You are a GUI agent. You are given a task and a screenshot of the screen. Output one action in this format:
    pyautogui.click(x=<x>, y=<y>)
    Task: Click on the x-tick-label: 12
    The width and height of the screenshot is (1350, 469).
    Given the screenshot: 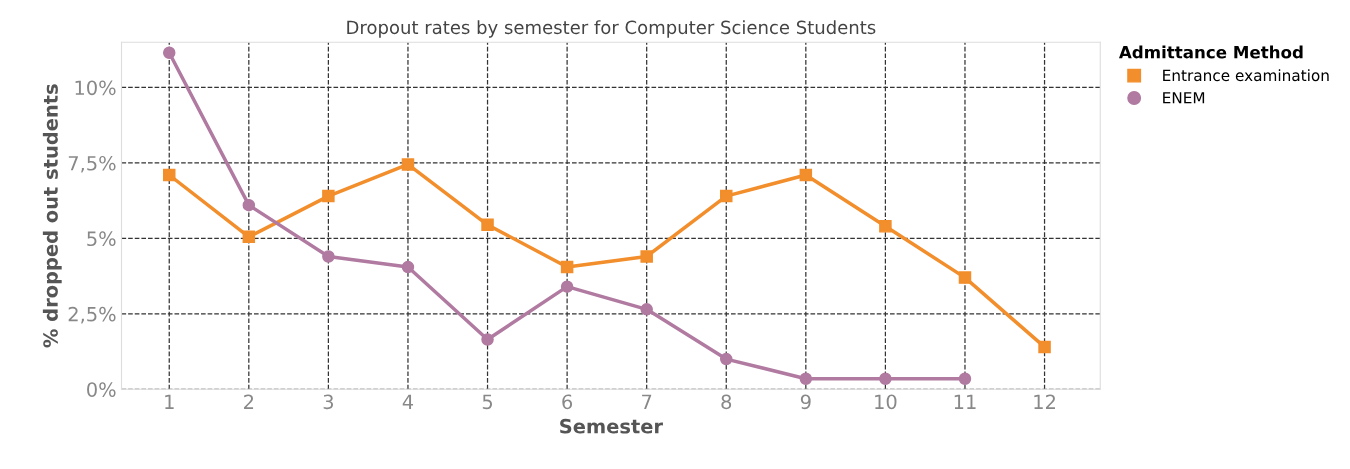 What is the action you would take?
    pyautogui.click(x=1044, y=401)
    